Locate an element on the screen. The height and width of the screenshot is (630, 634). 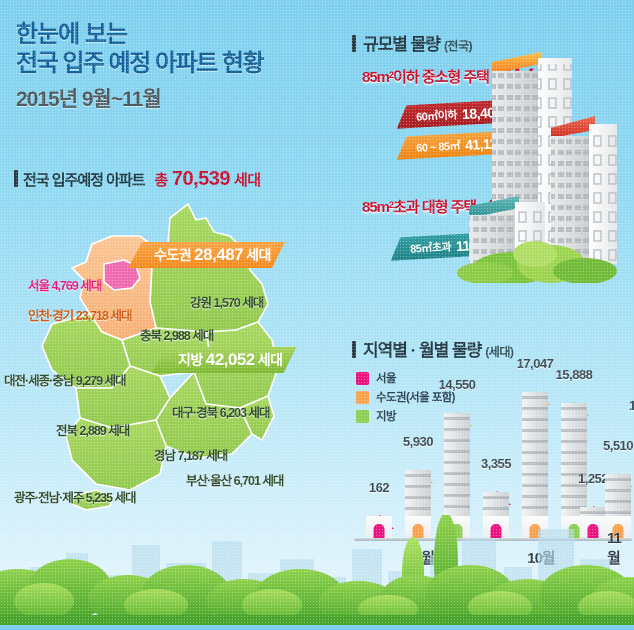
total-summary: 전국 입주예정 아파트 총 70,539 세대 is located at coordinates (137, 179).